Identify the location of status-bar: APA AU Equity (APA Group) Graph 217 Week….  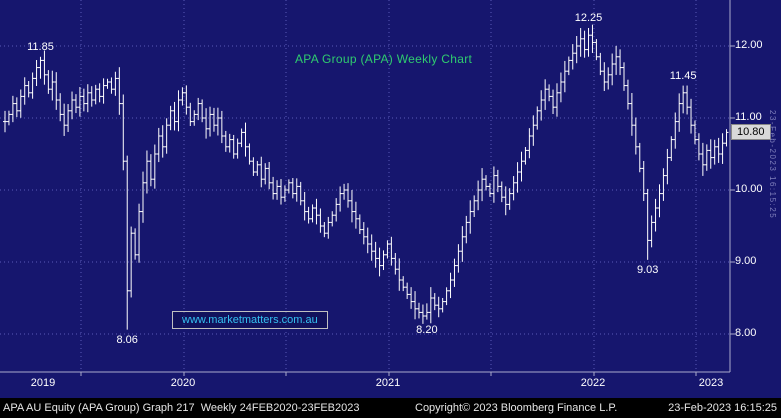
(390, 408).